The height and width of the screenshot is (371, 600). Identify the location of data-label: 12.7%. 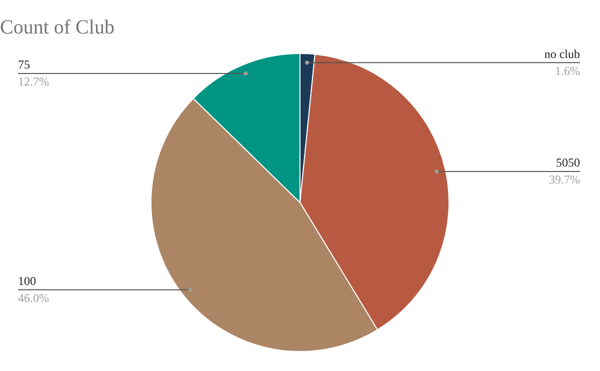
(33, 81).